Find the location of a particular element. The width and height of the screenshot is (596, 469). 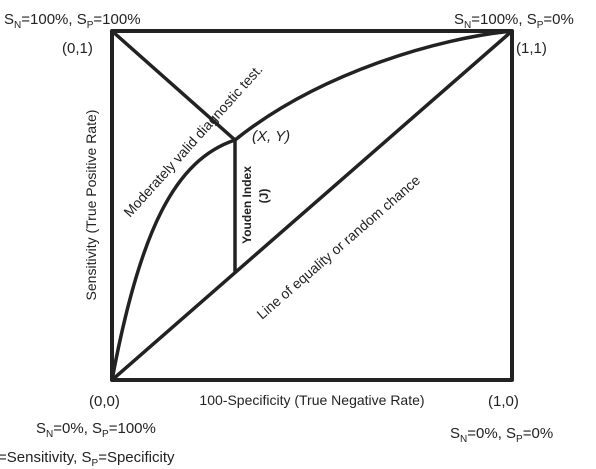

y-axis-label: Sensitivity (True Positive Rate) is located at coordinates (91, 205).